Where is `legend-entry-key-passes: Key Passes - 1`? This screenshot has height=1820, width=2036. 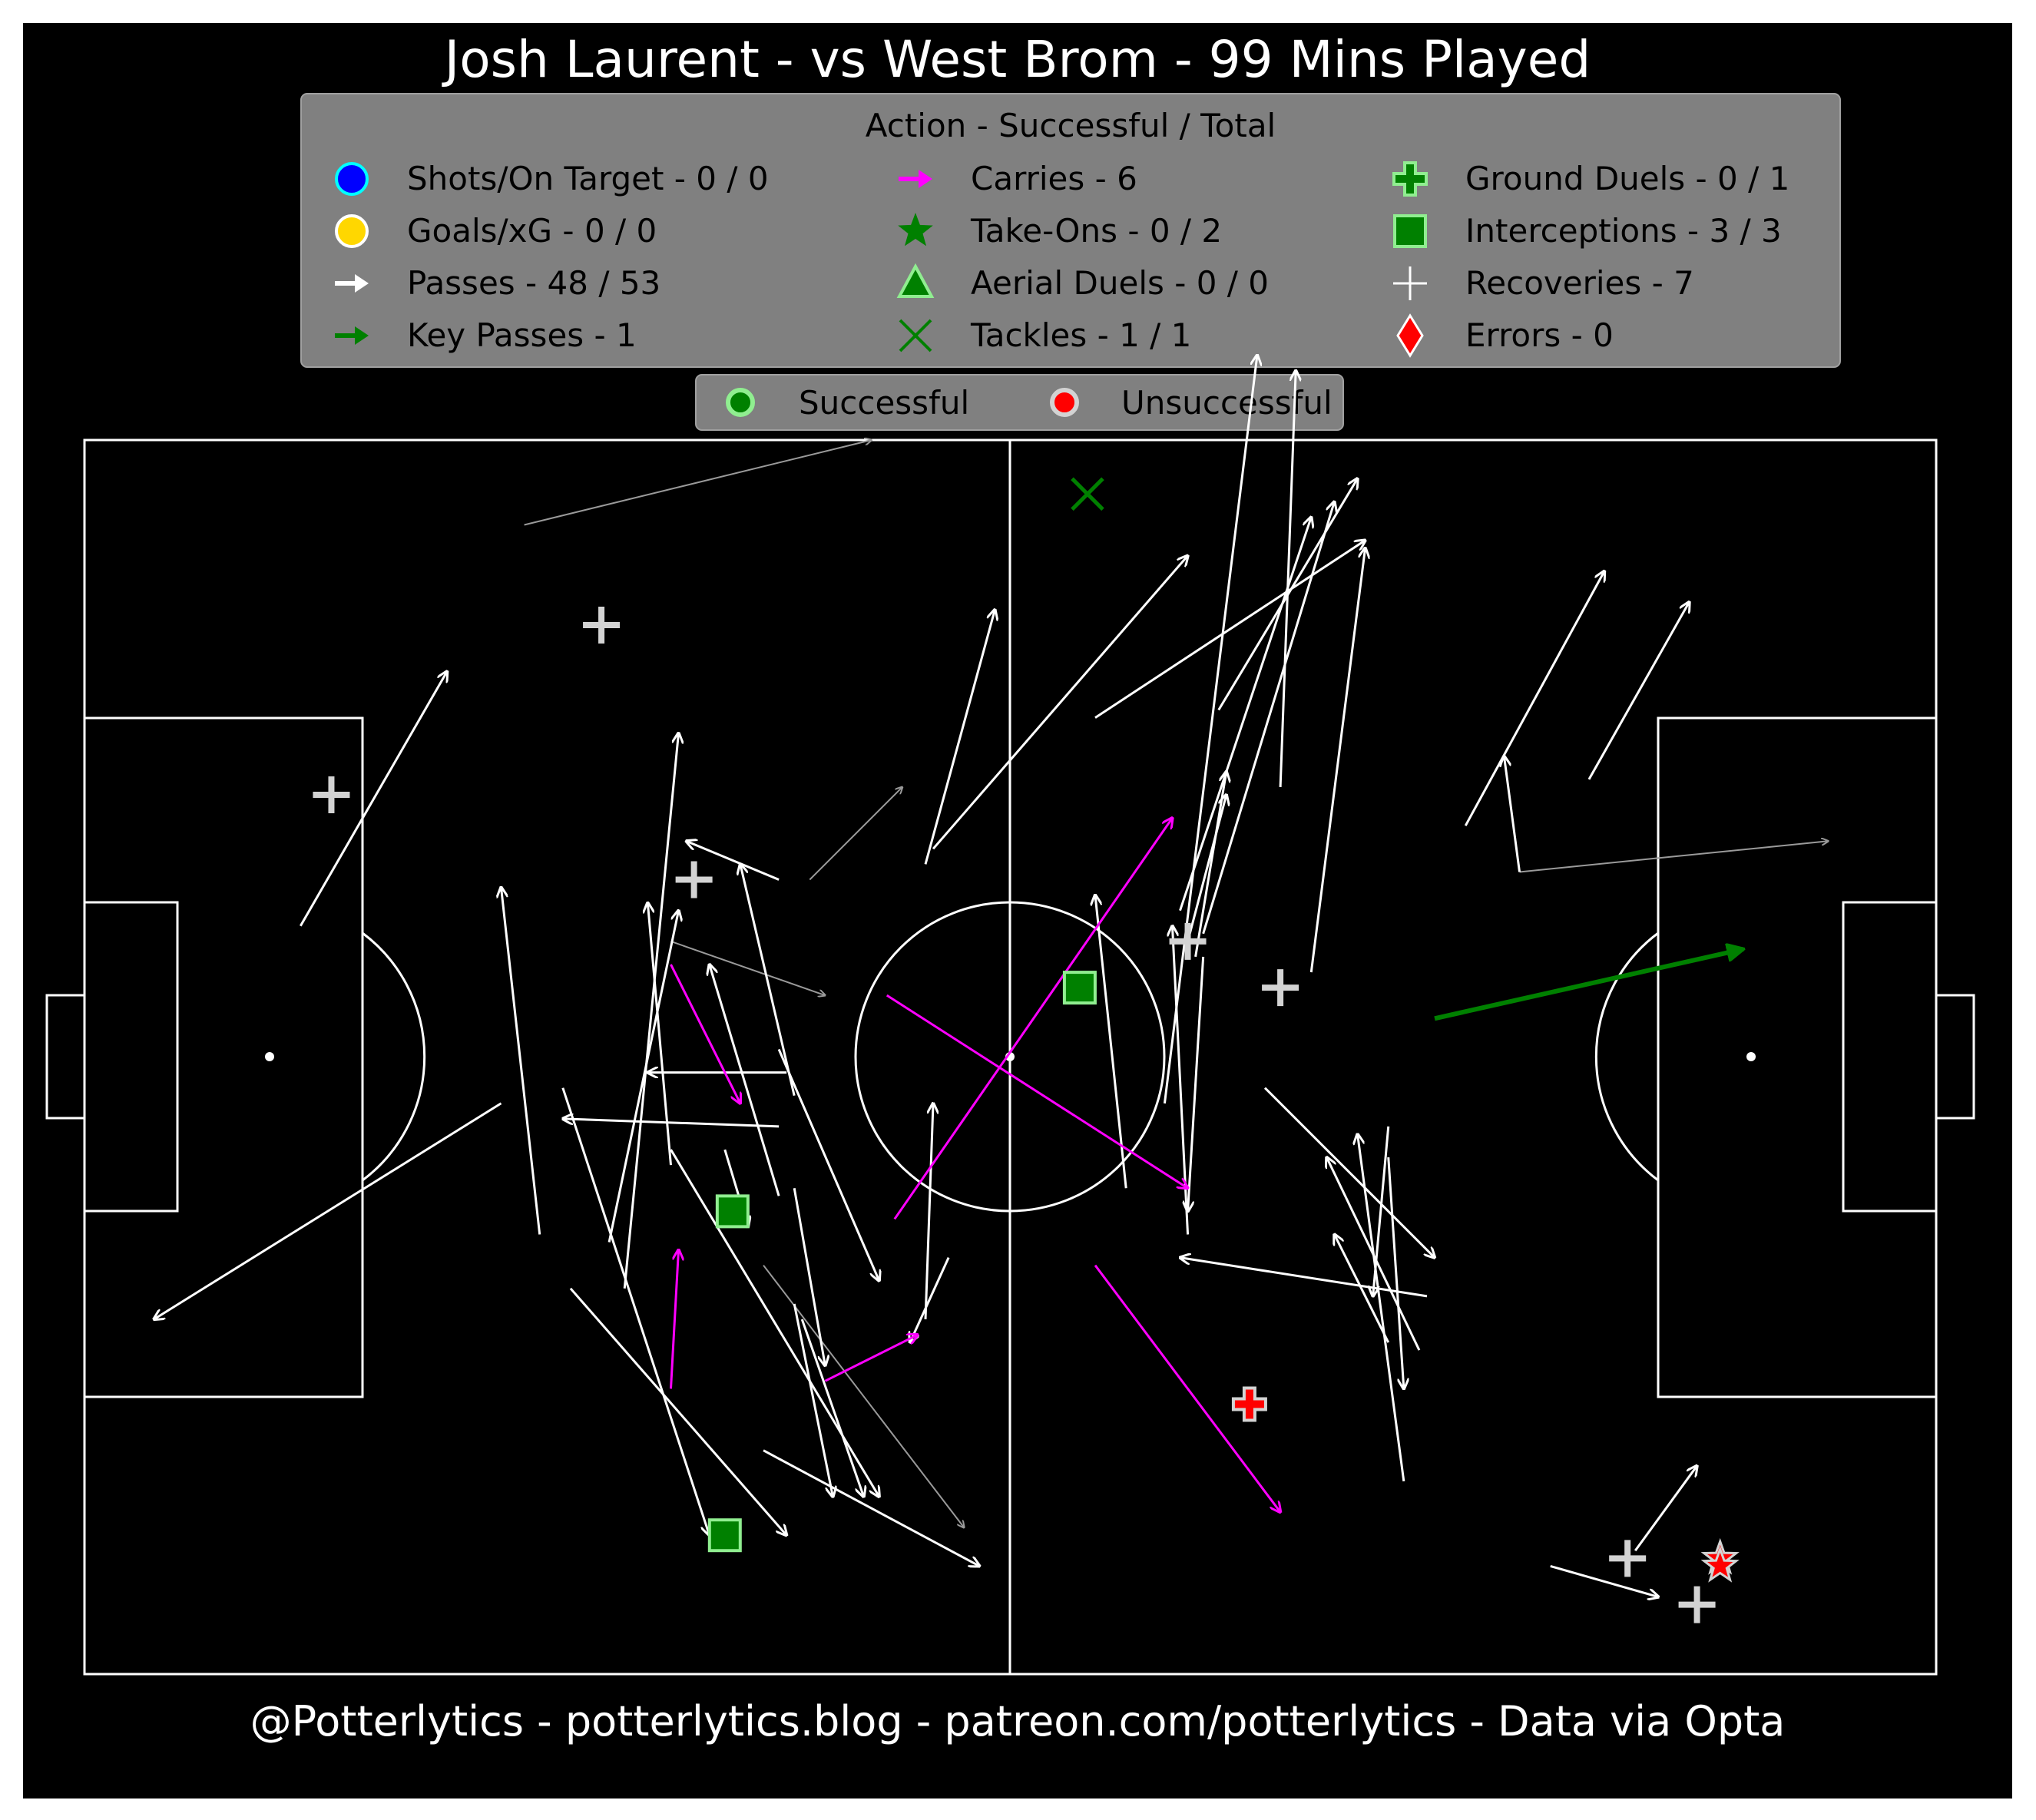 legend-entry-key-passes: Key Passes - 1 is located at coordinates (486, 335).